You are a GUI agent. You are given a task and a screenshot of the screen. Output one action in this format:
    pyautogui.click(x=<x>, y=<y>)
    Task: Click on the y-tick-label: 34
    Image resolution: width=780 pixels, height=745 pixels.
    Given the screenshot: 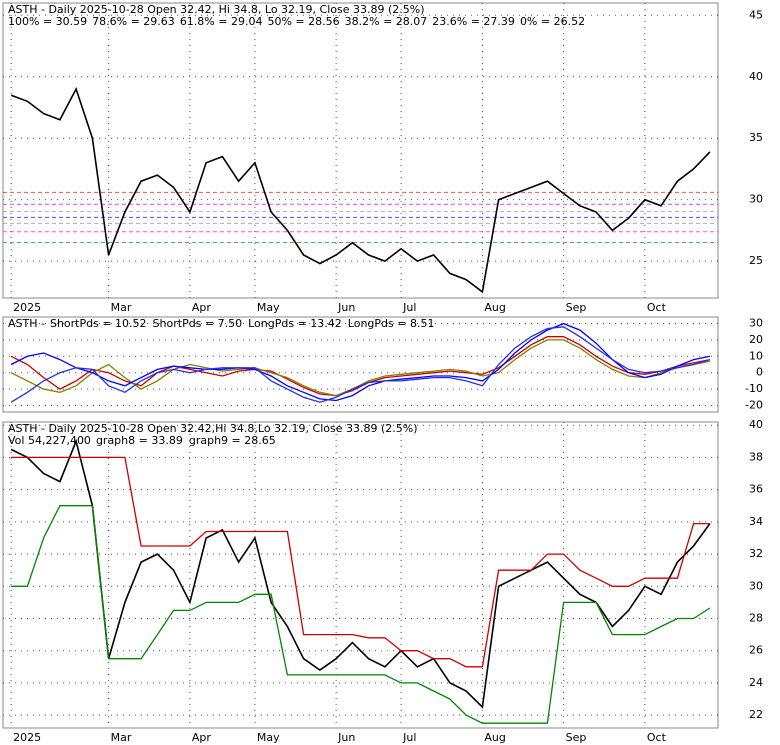 What is the action you would take?
    pyautogui.click(x=756, y=521)
    